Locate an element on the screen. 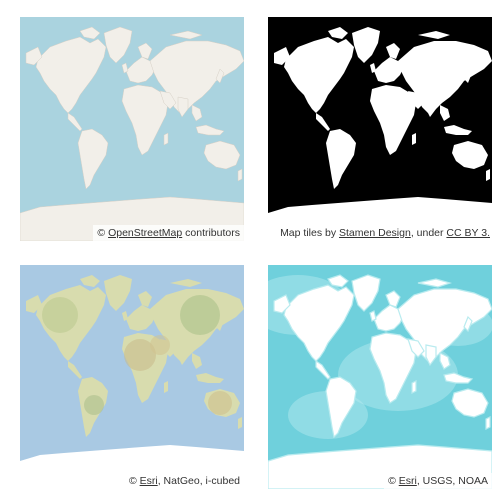  attribution-suffix: , NatGeo, i-cubed is located at coordinates (198, 481).